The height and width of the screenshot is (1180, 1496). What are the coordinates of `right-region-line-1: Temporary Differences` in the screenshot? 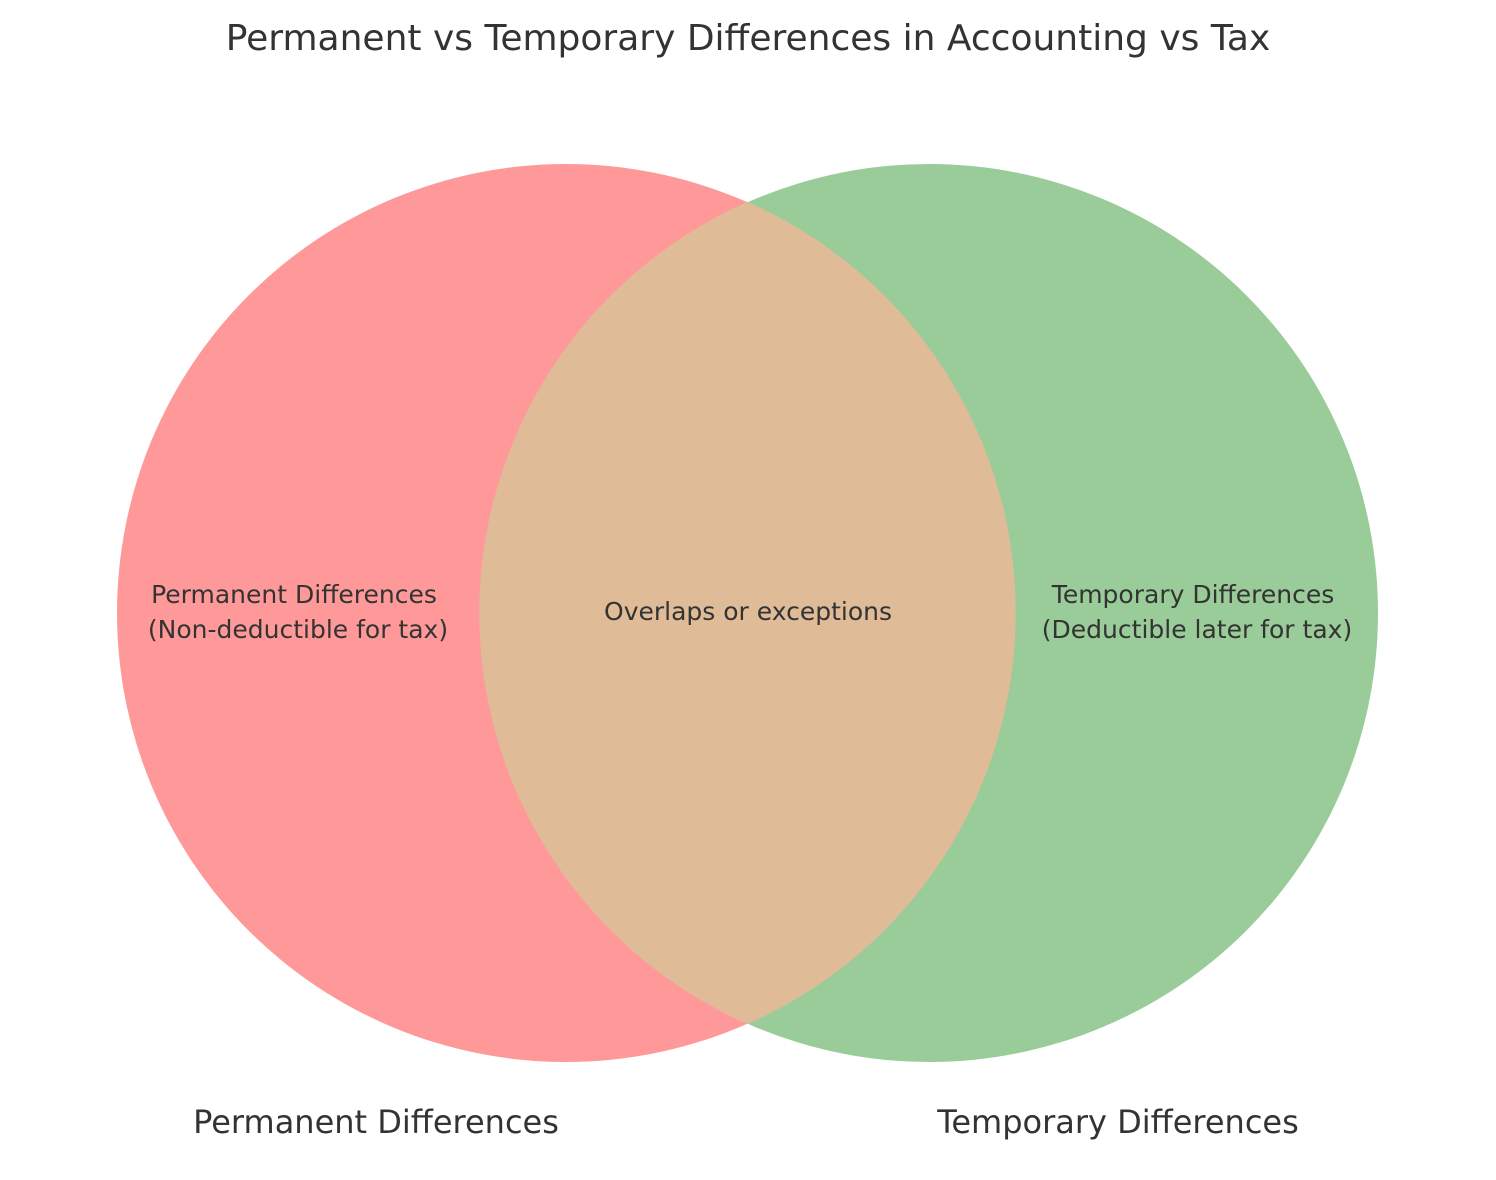 It's located at (1192, 594).